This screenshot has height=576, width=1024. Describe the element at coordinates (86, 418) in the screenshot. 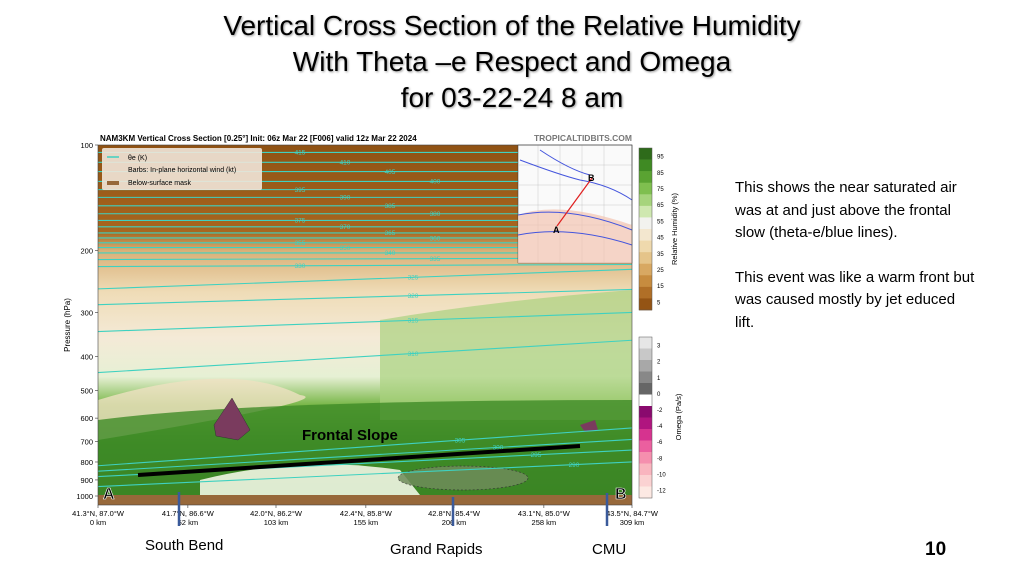

I see `y-tick-label: 600` at that location.